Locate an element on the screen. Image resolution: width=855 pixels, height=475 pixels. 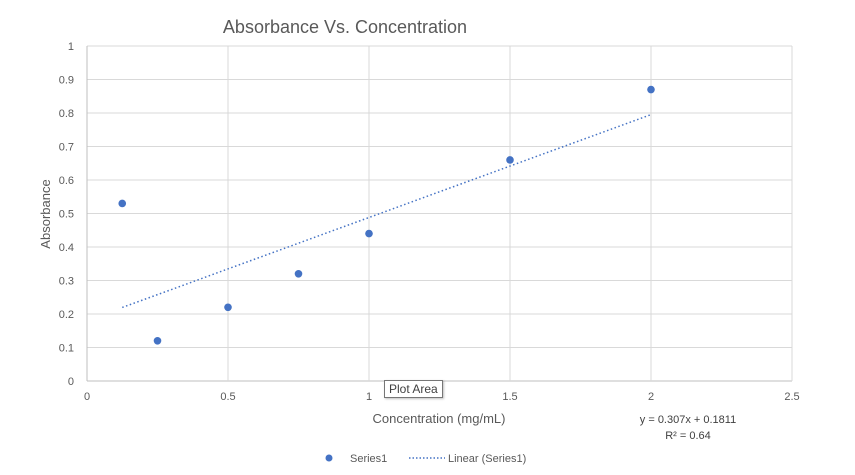
x-tick-label: 2 is located at coordinates (651, 397).